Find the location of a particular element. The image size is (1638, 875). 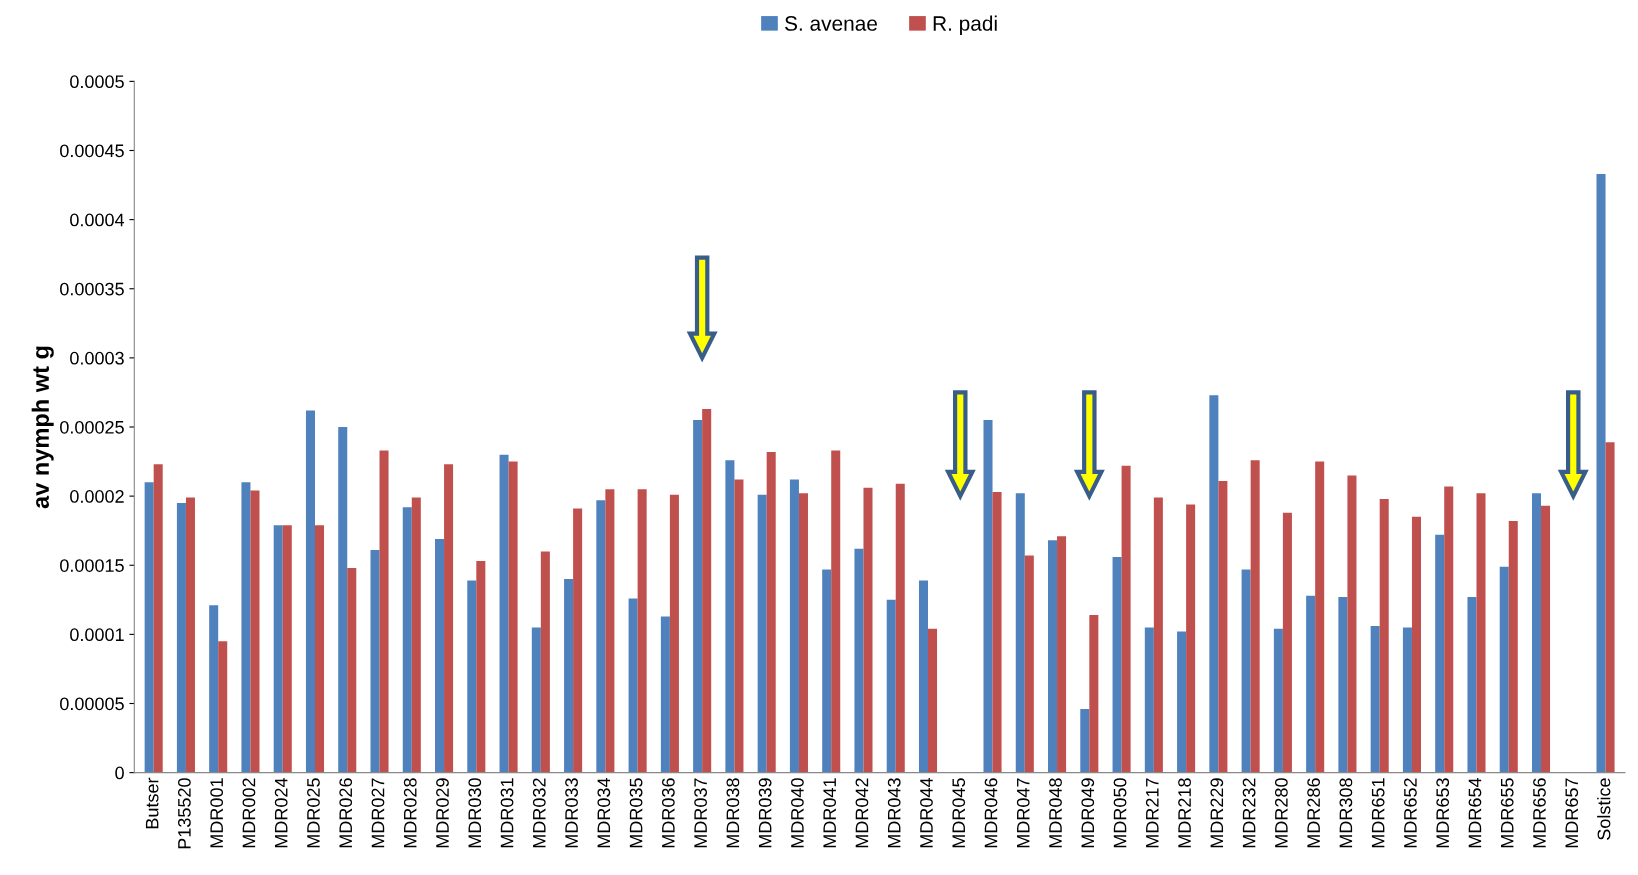

x-tick-label: MDR232 is located at coordinates (1249, 813).